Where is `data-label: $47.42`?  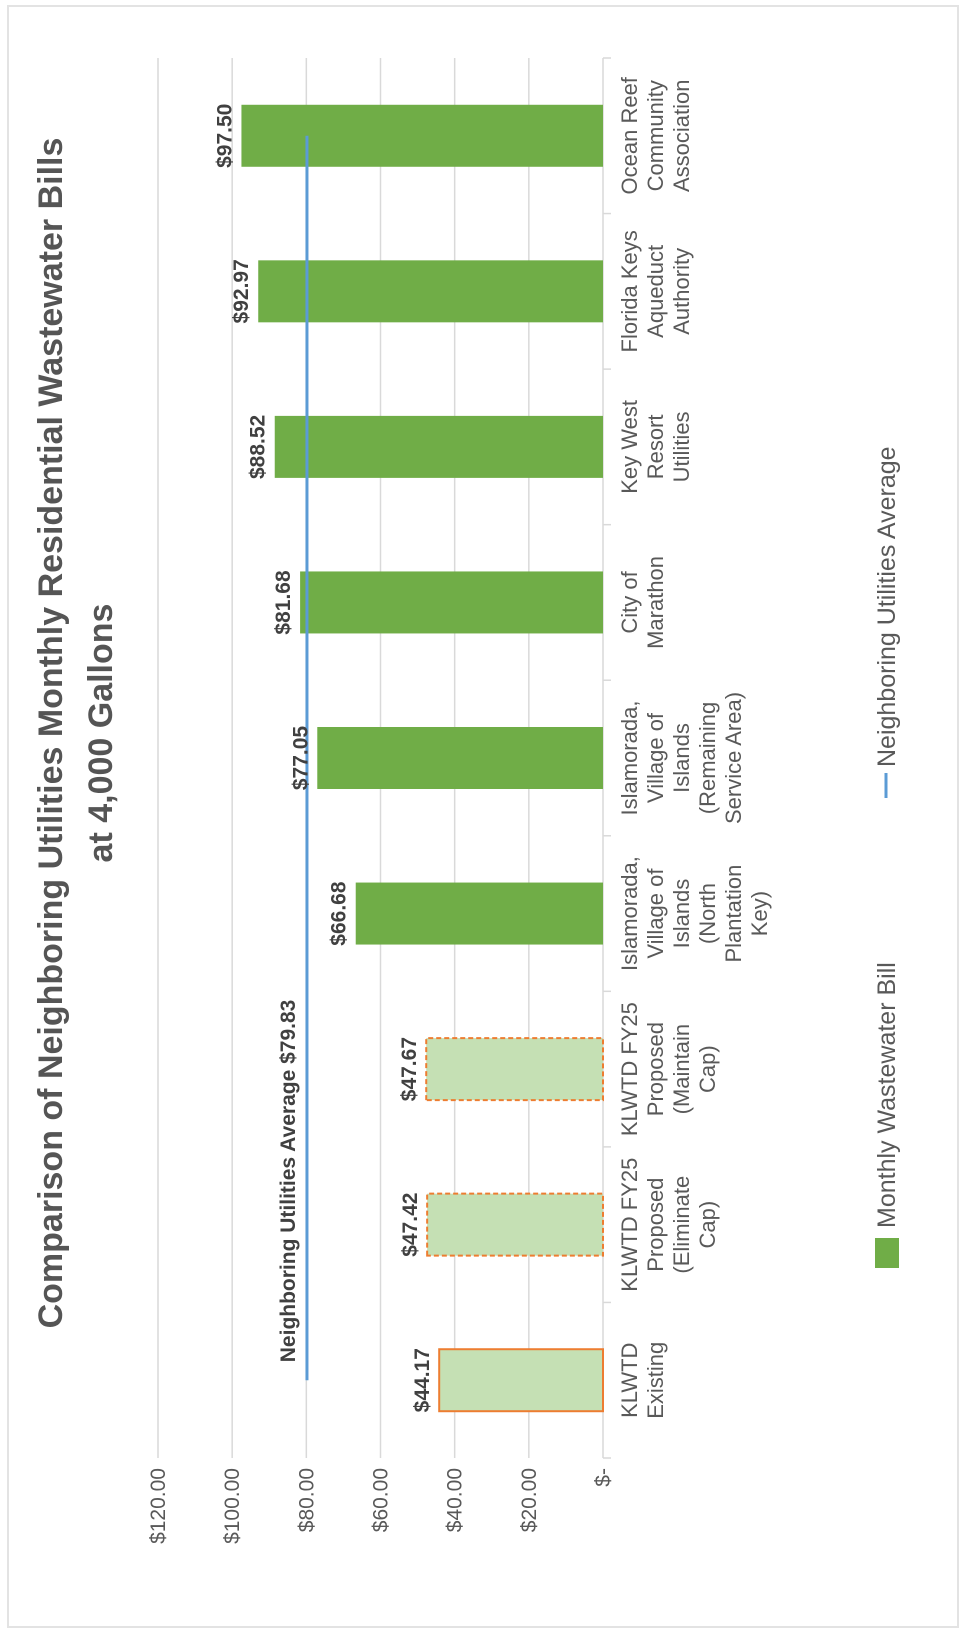
data-label: $47.42 is located at coordinates (410, 1225).